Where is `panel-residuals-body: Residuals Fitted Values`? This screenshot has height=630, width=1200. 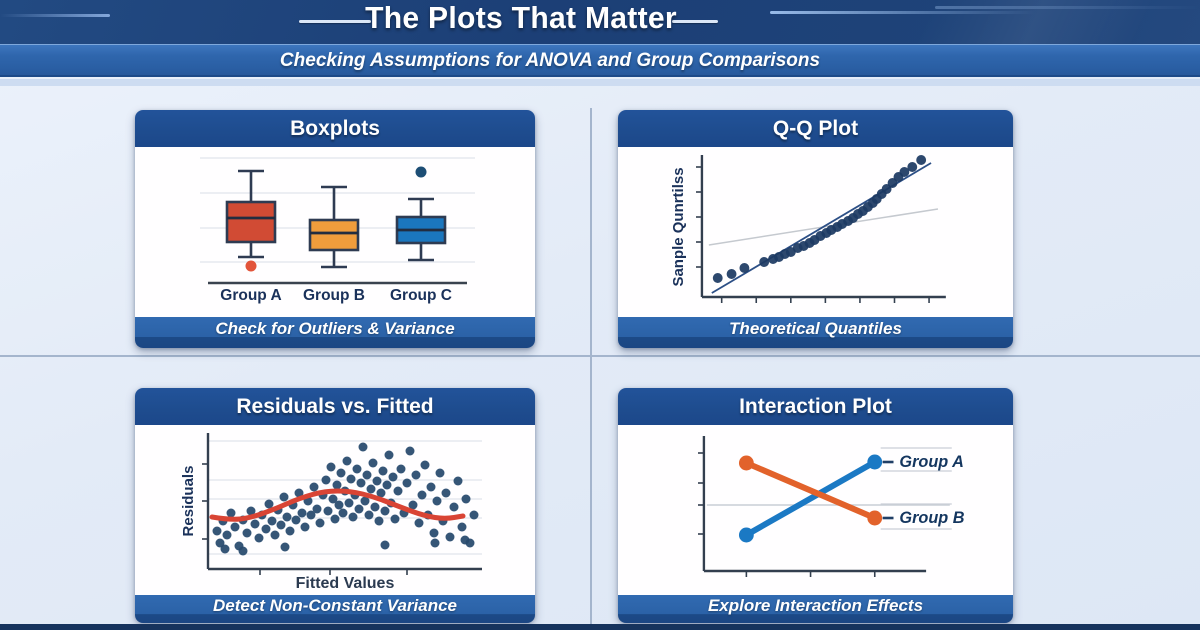
panel-residuals-body: Residuals Fitted Values is located at coordinates (335, 510).